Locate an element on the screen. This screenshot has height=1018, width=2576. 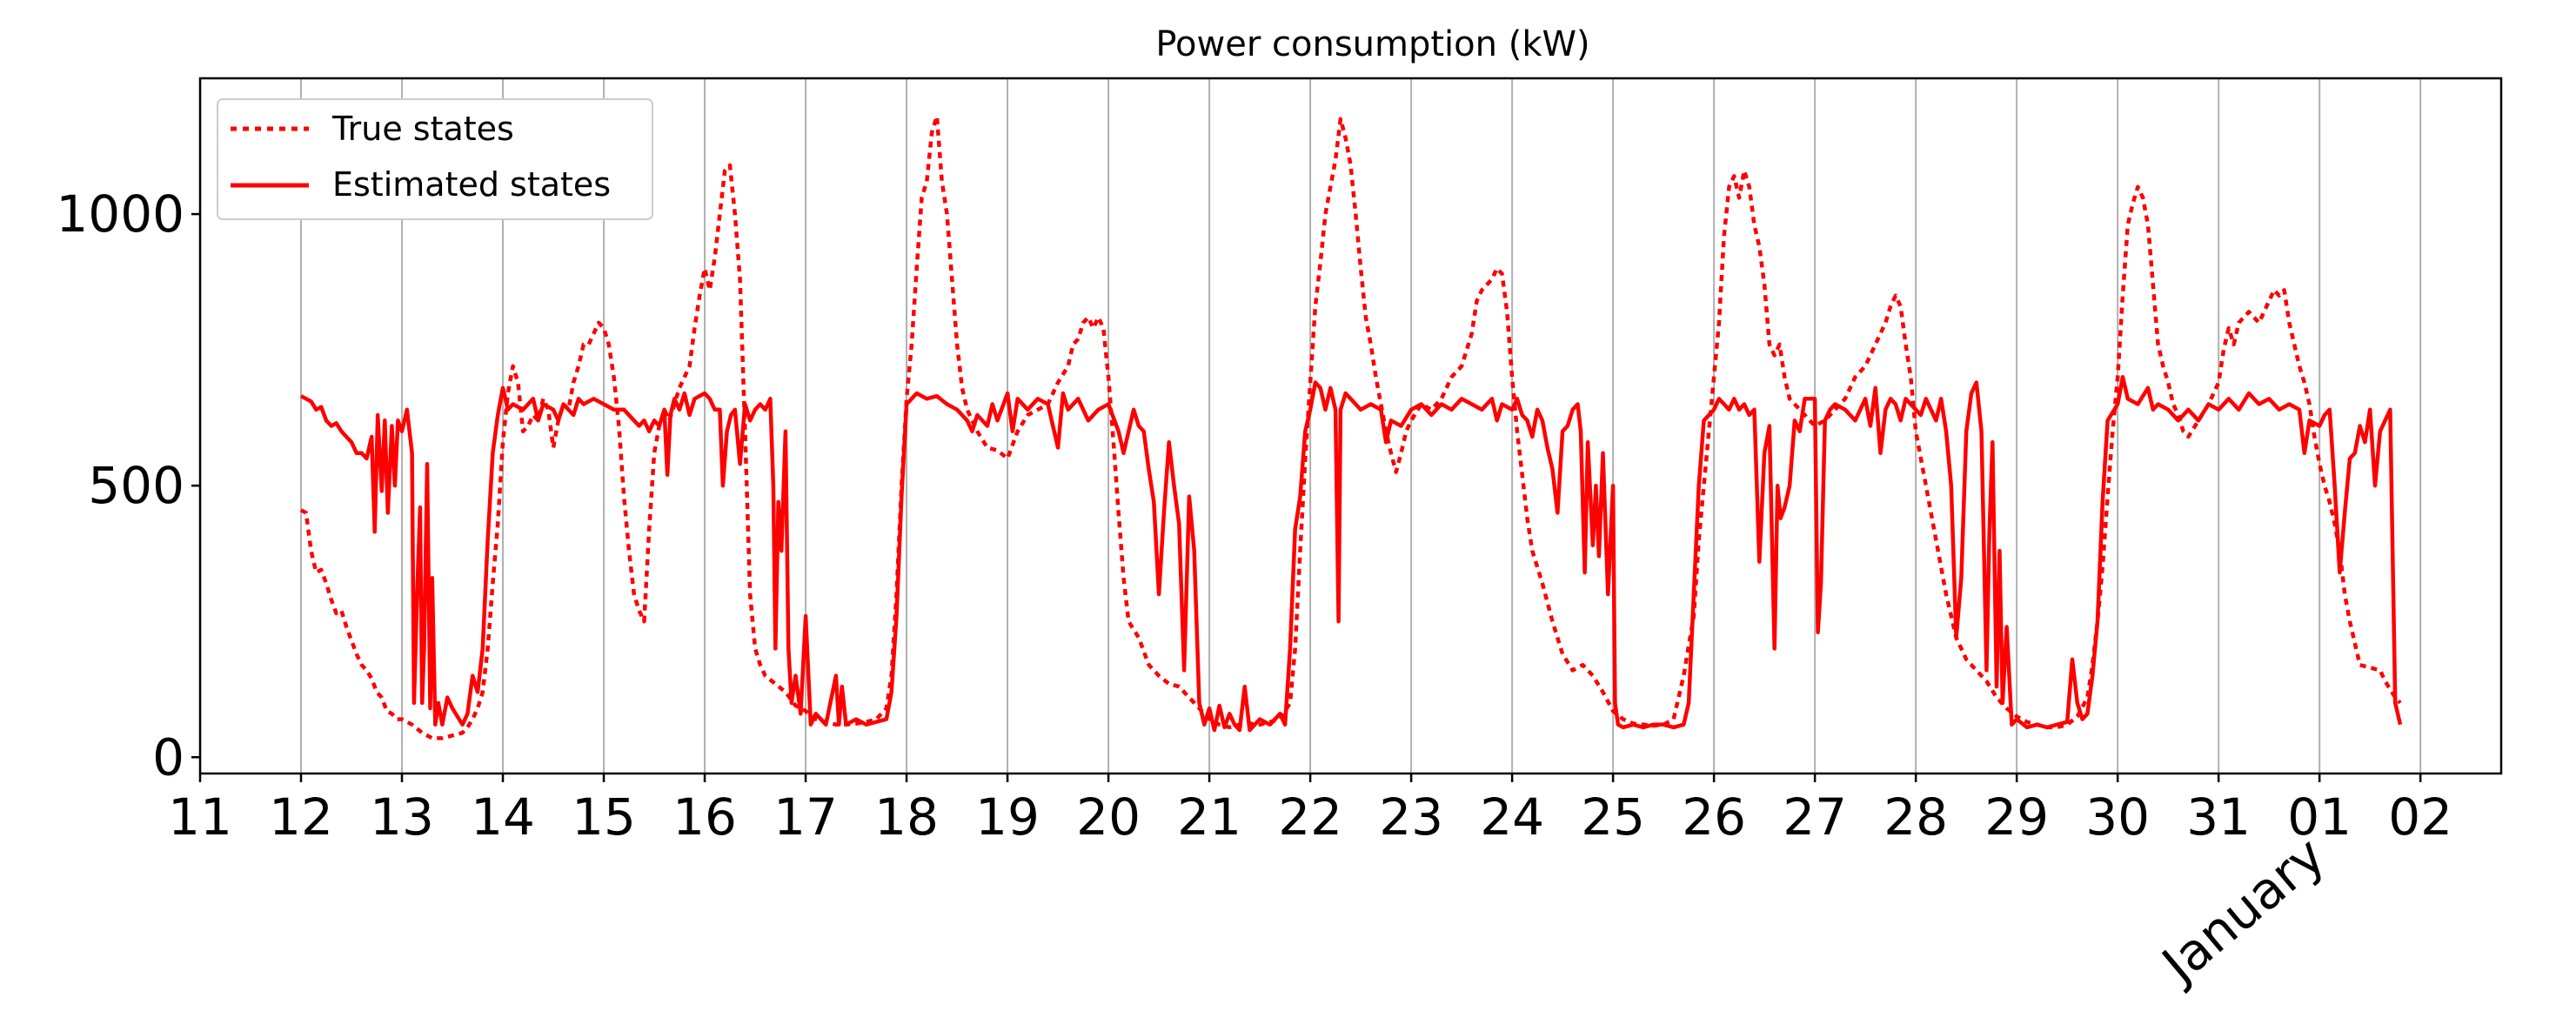
x-tick-label: 21 is located at coordinates (1209, 817).